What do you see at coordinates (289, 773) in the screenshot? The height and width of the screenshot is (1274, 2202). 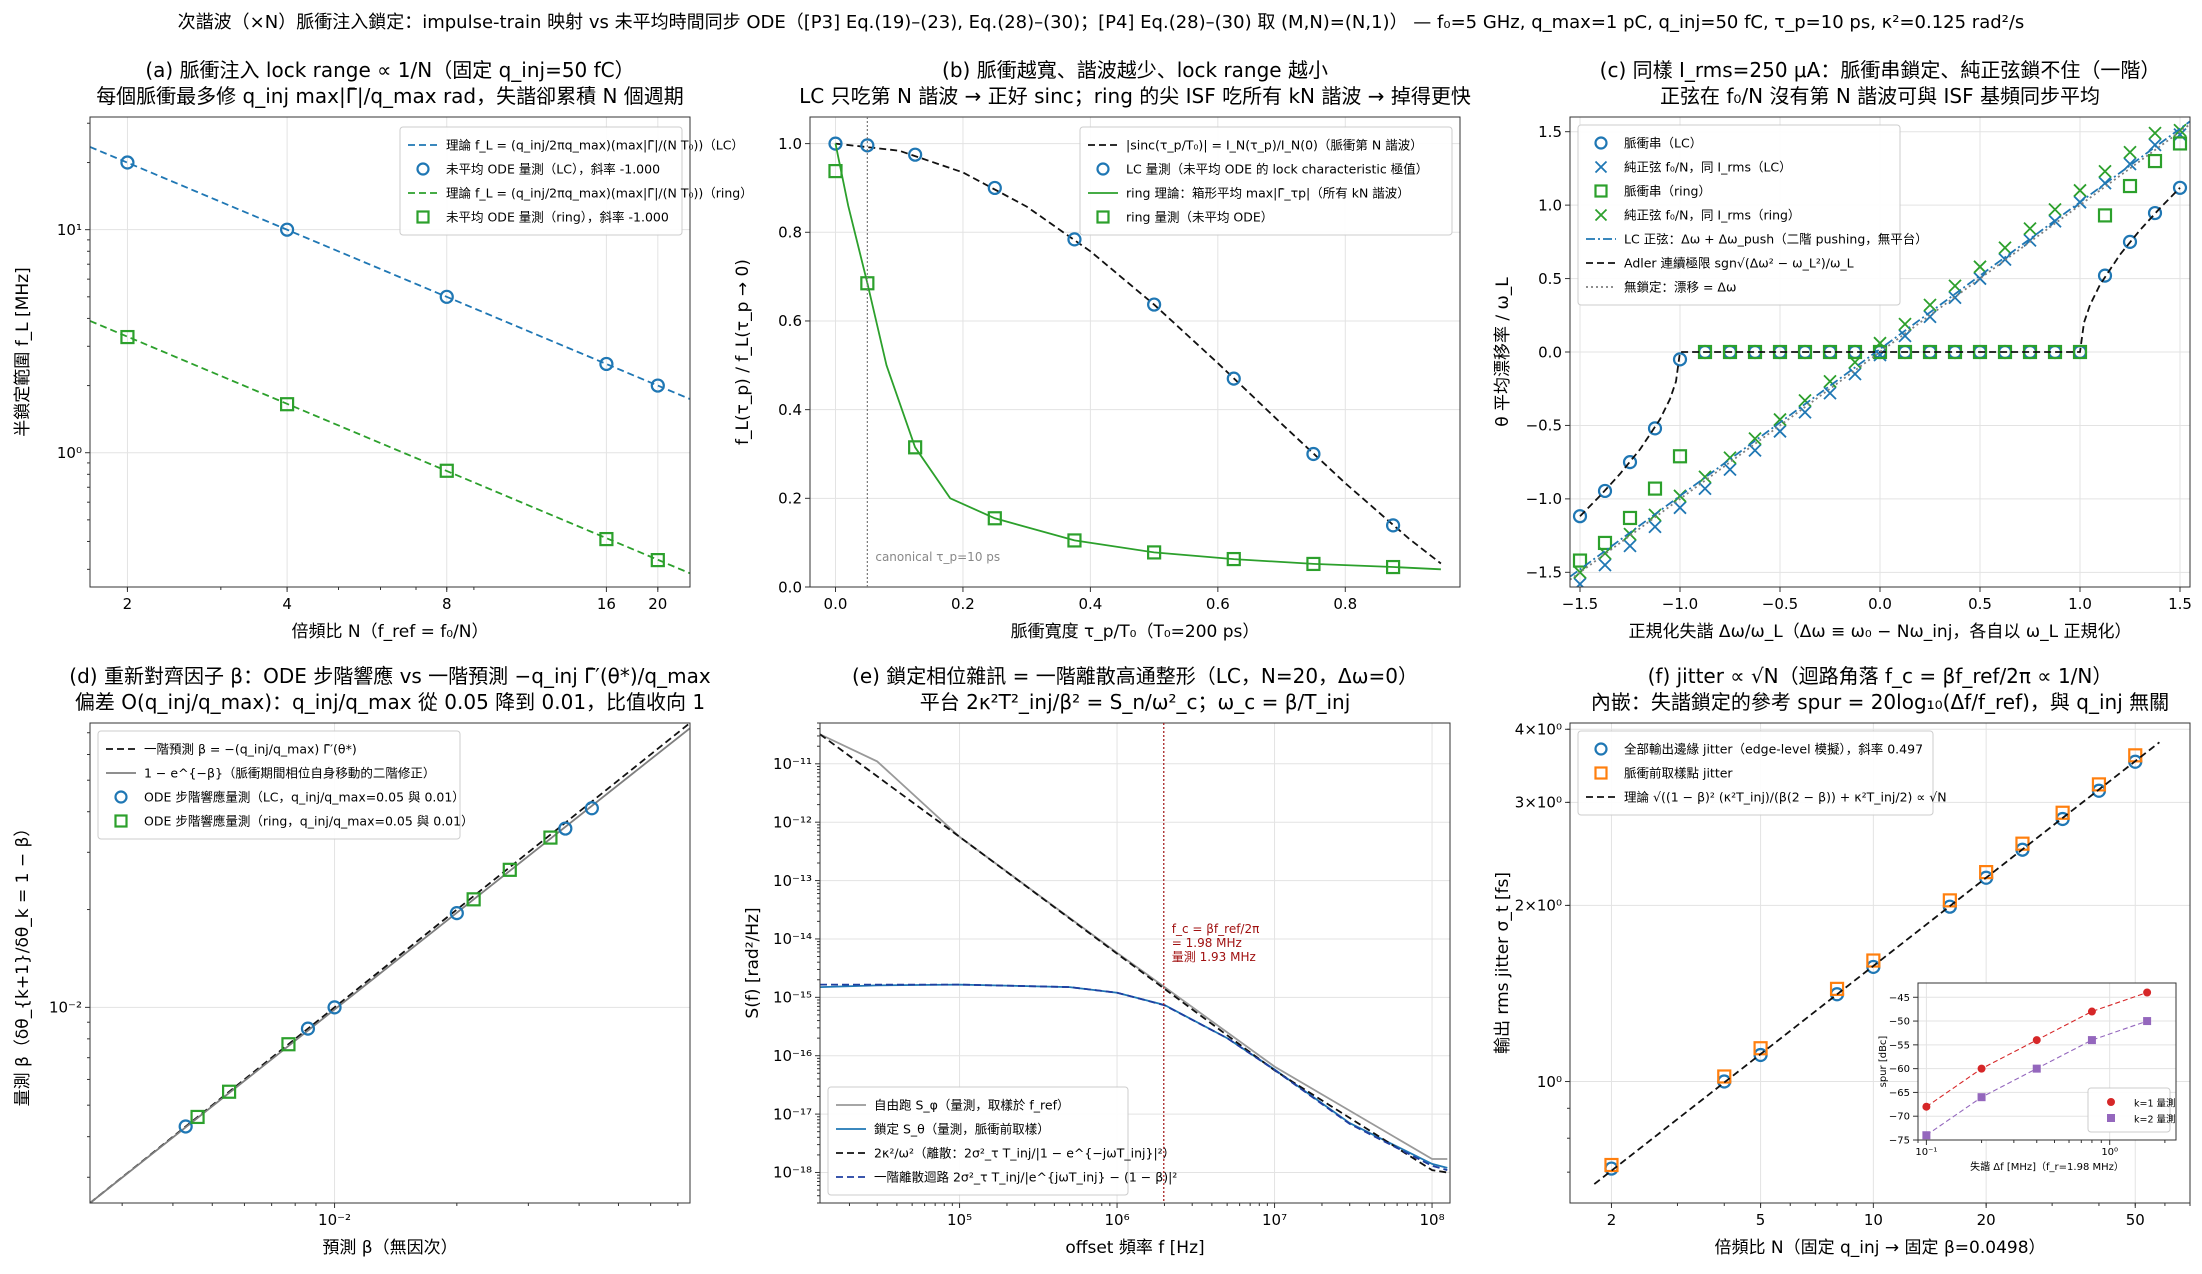 I see `legend-entry: 1 − e^{−β}（脈衝期間相位自身移動的二階修正）` at bounding box center [289, 773].